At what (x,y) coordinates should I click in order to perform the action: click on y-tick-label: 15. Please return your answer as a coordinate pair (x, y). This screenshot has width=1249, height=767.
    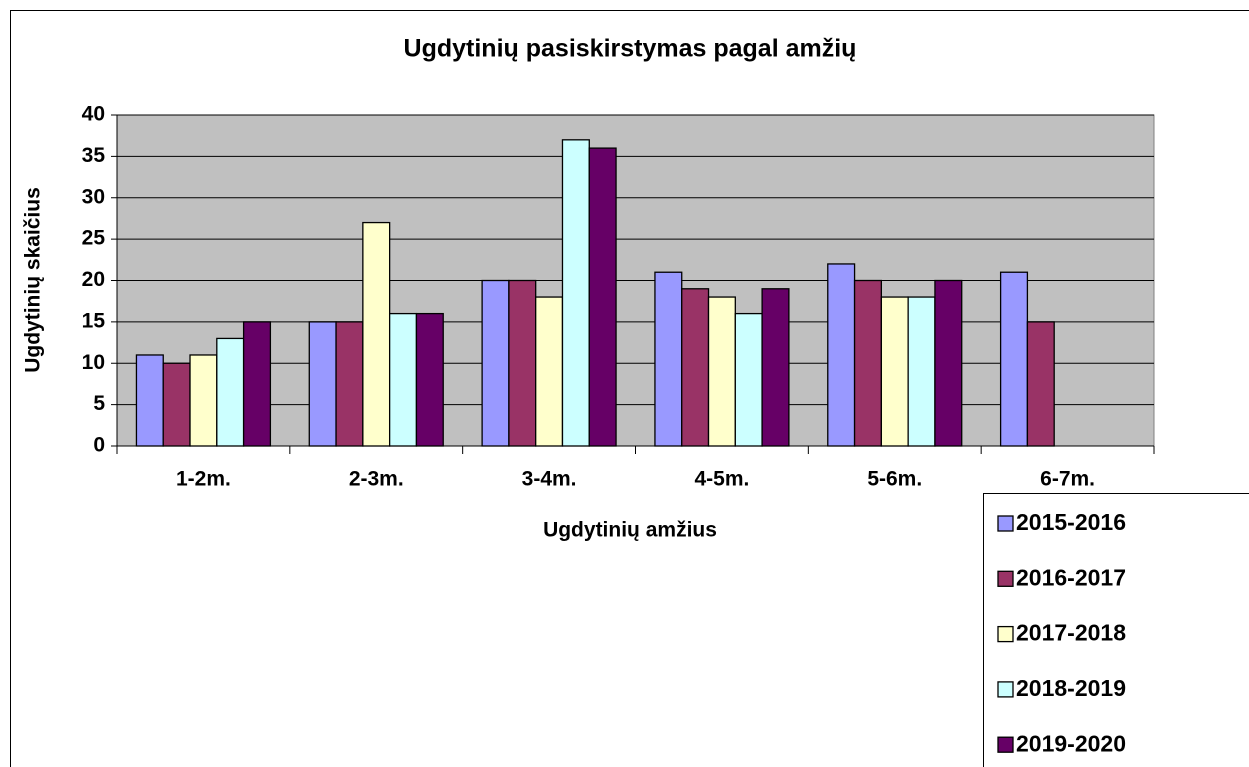
    Looking at the image, I should click on (94, 320).